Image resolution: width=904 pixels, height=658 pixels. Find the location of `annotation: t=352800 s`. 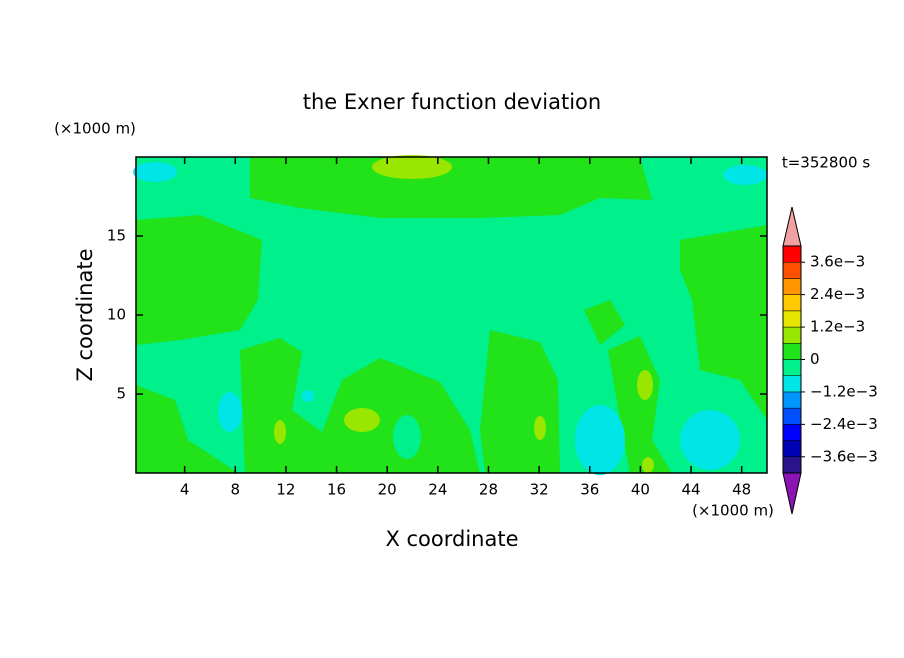

annotation: t=352800 s is located at coordinates (826, 163).